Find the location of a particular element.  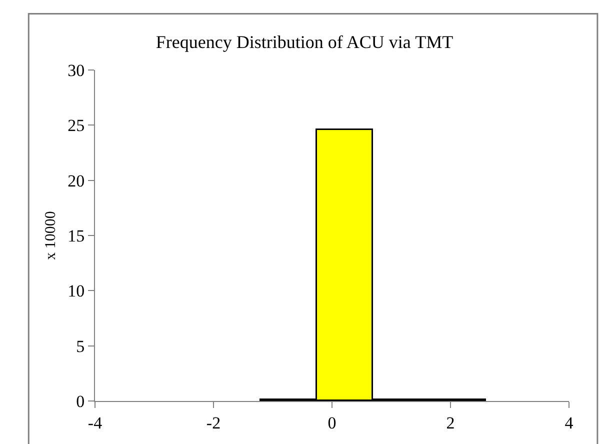

chart-title: Frequency Distribution of ACU via TMT is located at coordinates (305, 42).